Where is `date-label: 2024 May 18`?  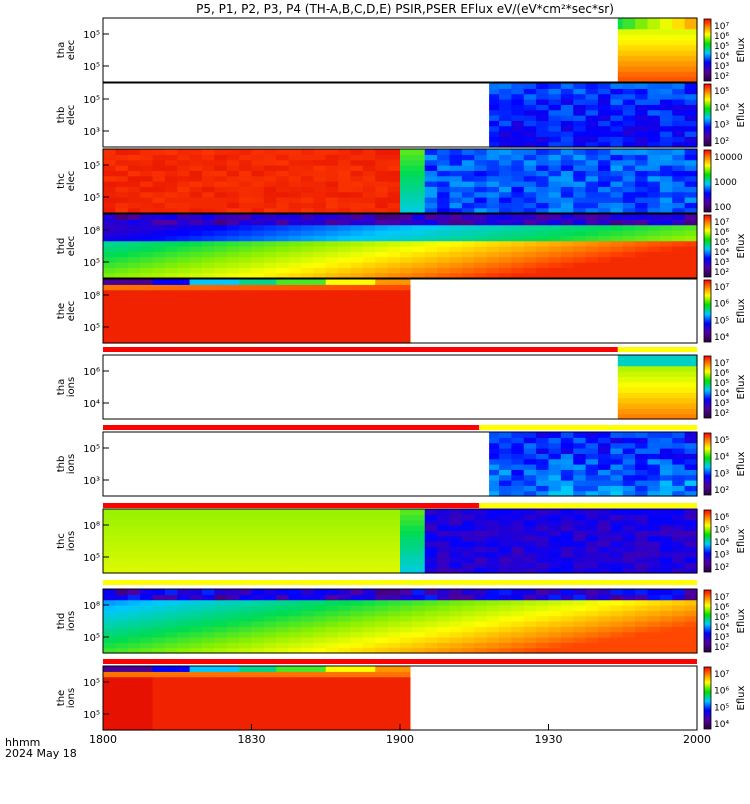
date-label: 2024 May 18 is located at coordinates (41, 753).